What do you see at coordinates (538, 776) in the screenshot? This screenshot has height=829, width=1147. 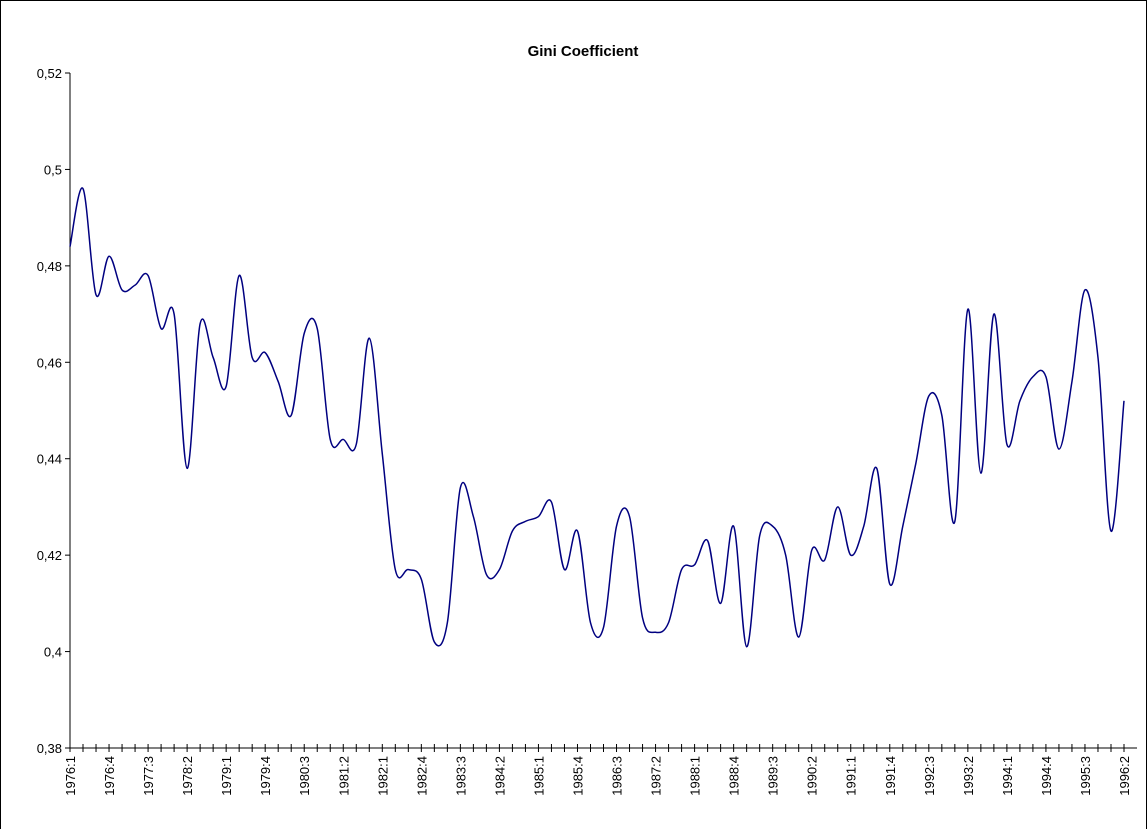 I see `x-tick-label: 1985:1` at bounding box center [538, 776].